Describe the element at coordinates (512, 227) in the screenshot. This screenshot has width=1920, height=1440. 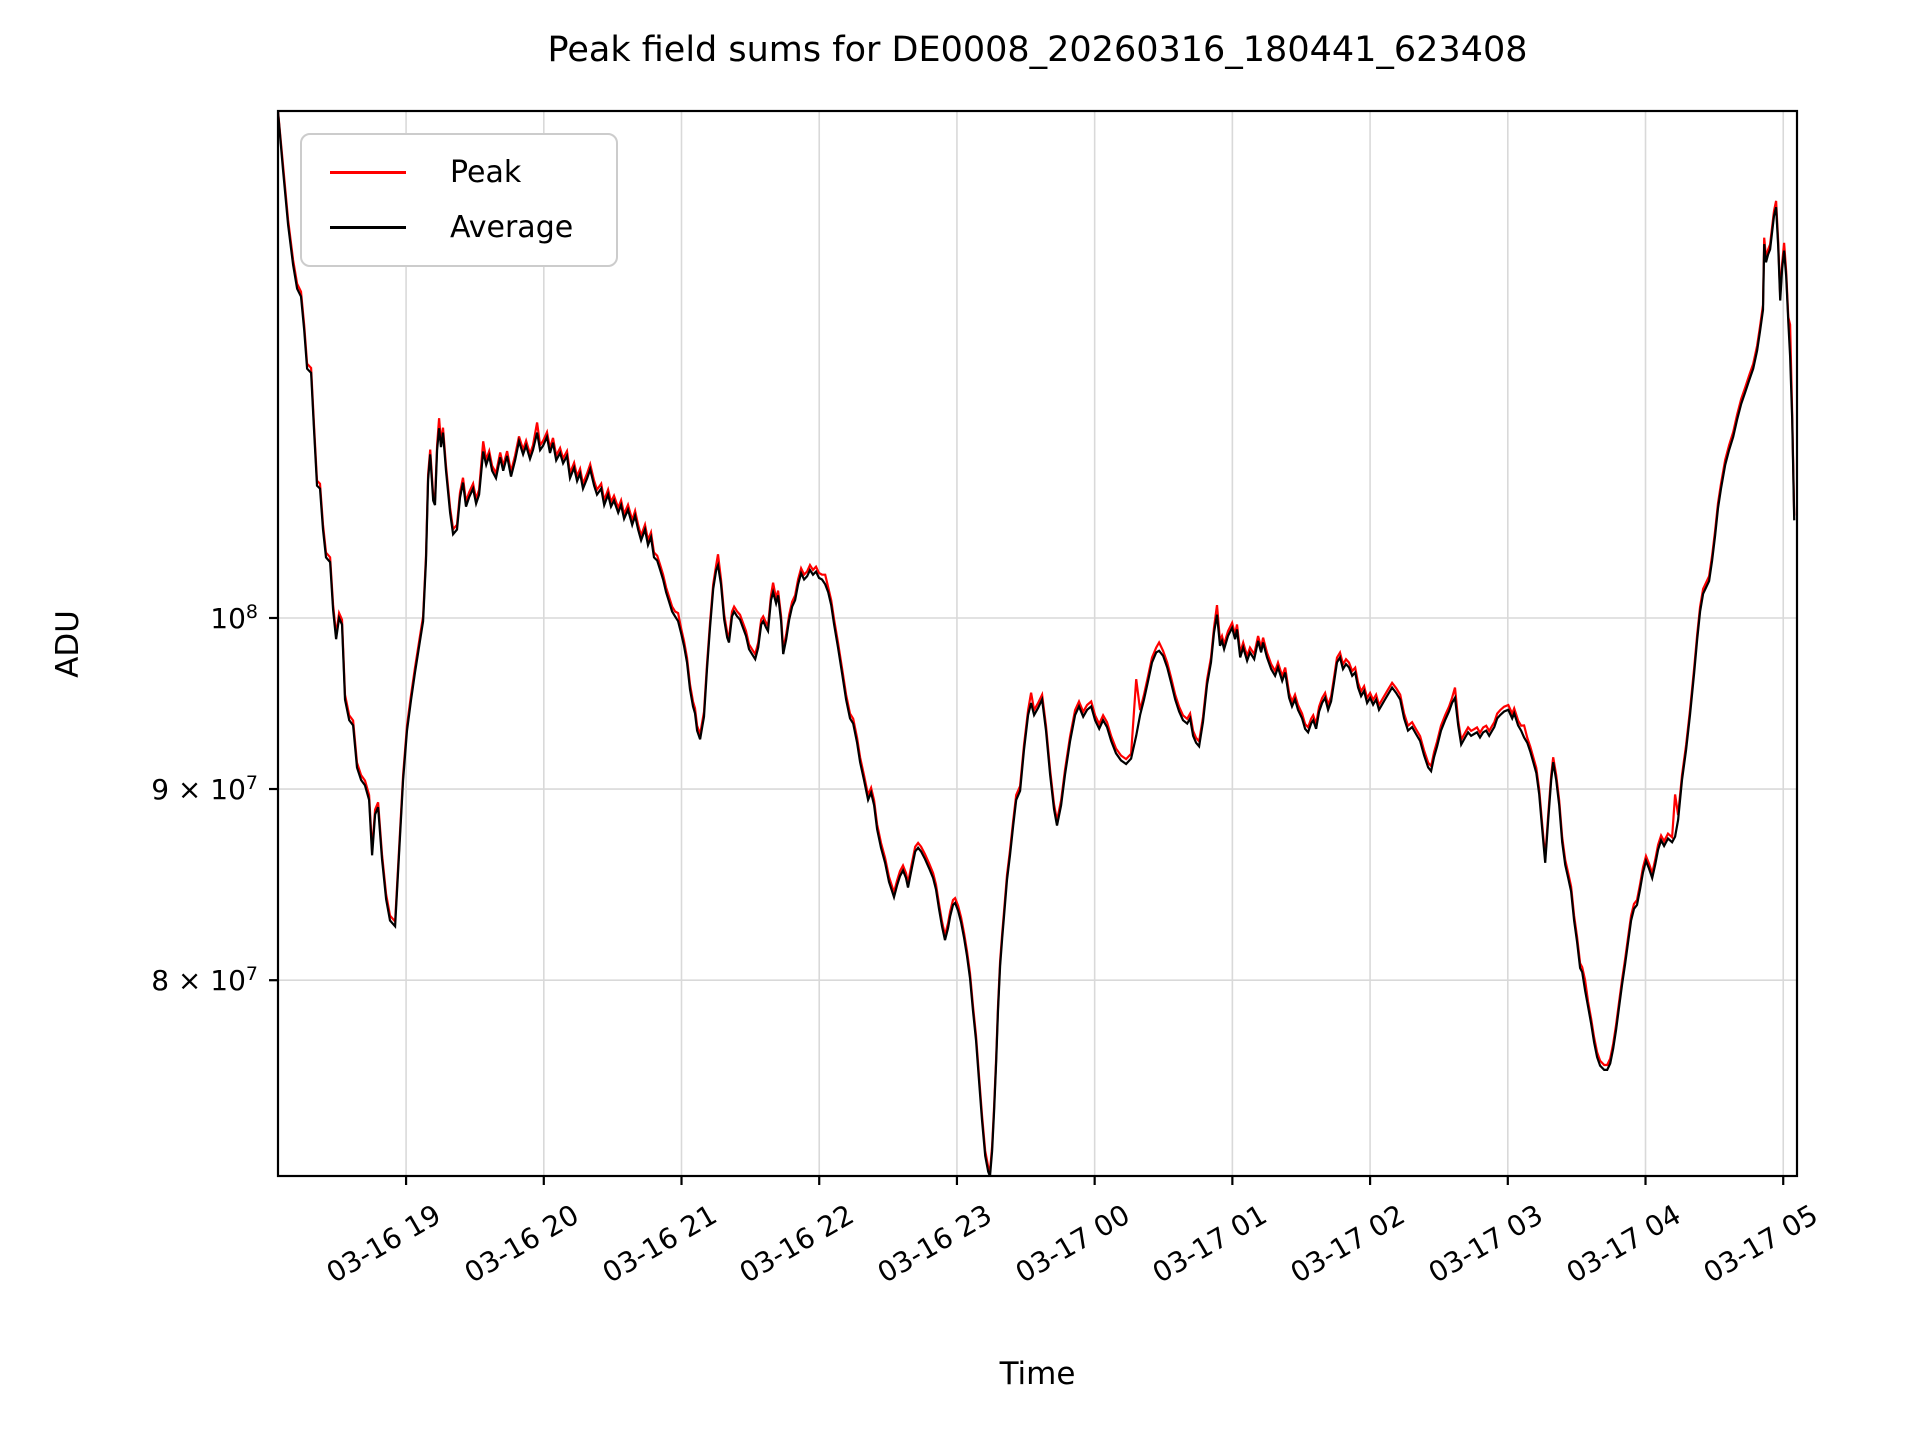
I see `legend-label-average: Average` at that location.